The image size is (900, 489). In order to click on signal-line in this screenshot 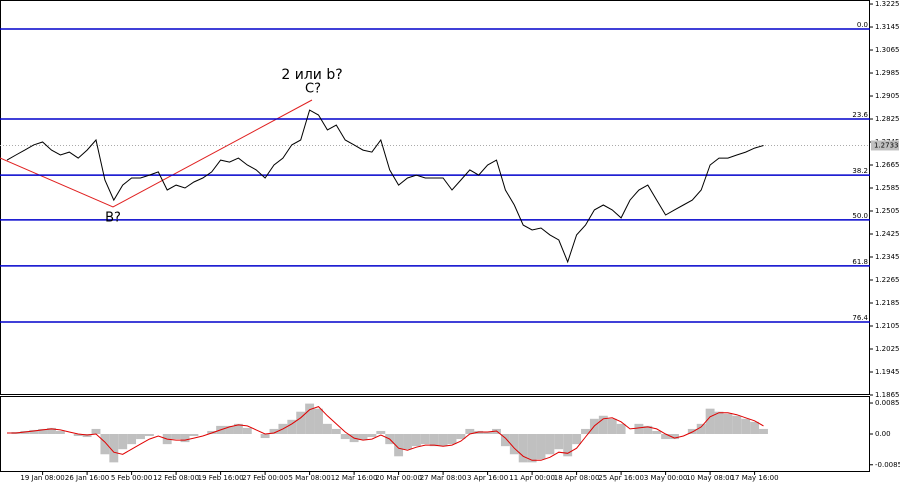, I will do `click(385, 433)`.